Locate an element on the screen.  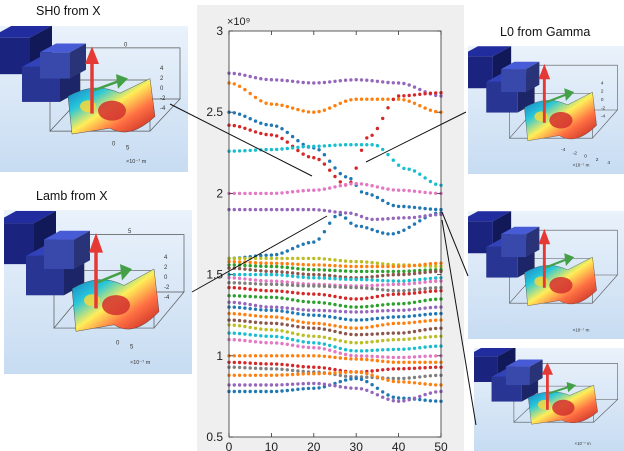
z-axis-arrowhead is located at coordinates (92, 55).